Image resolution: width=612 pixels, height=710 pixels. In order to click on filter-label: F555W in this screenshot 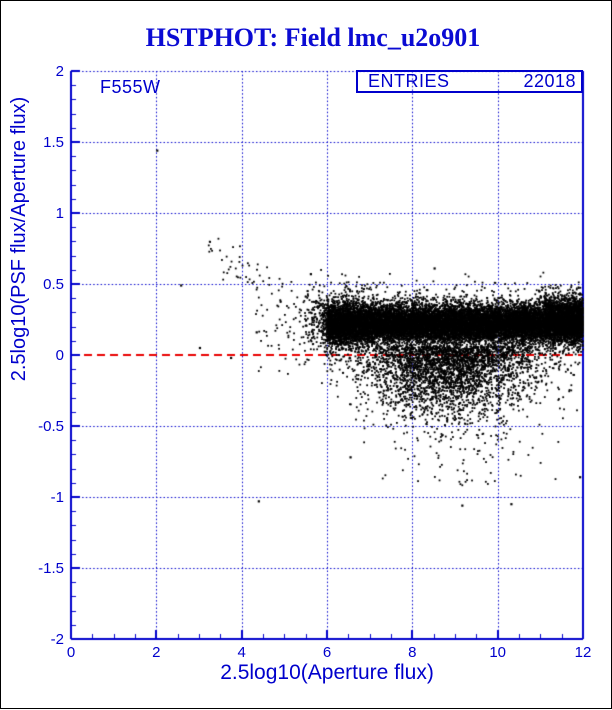, I will do `click(130, 87)`.